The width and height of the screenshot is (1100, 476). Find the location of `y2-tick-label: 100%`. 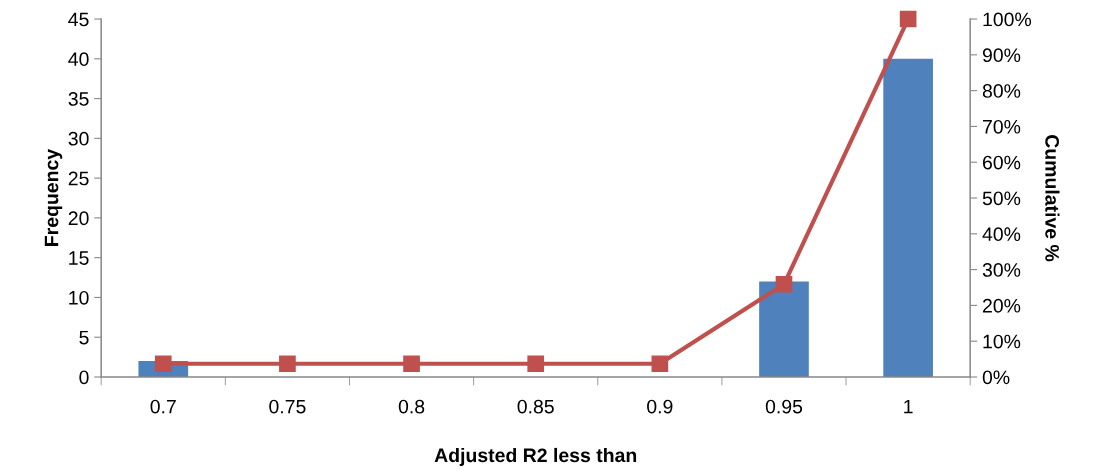

y2-tick-label: 100% is located at coordinates (1007, 19).